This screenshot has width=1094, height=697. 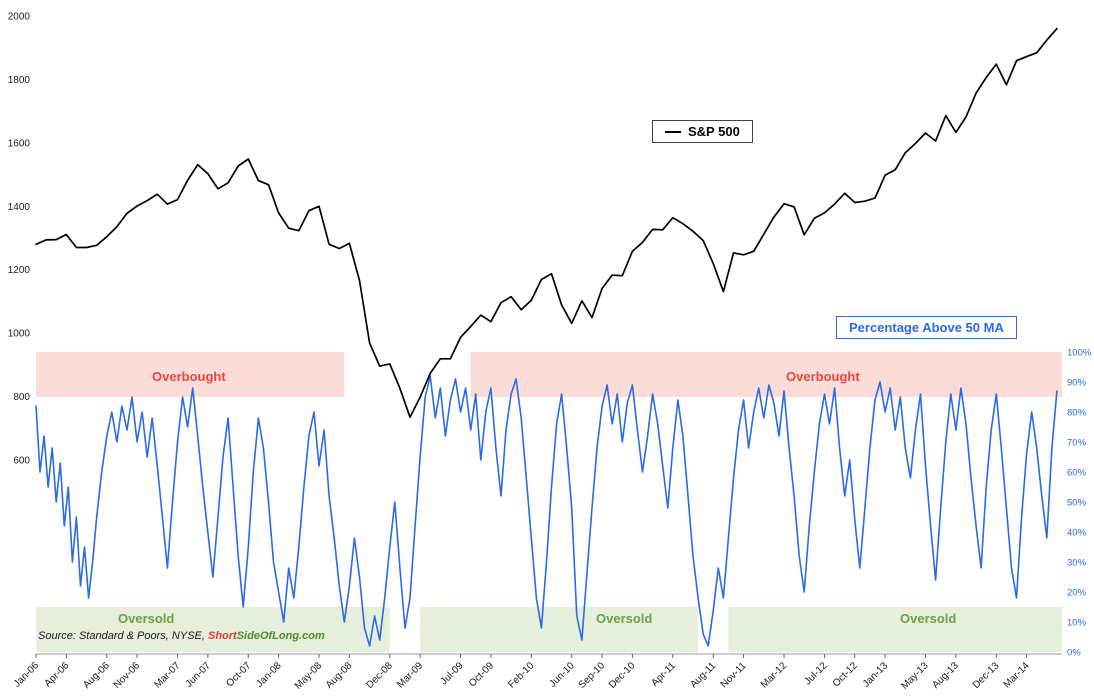 What do you see at coordinates (222, 636) in the screenshot?
I see `source-brand-red: Short` at bounding box center [222, 636].